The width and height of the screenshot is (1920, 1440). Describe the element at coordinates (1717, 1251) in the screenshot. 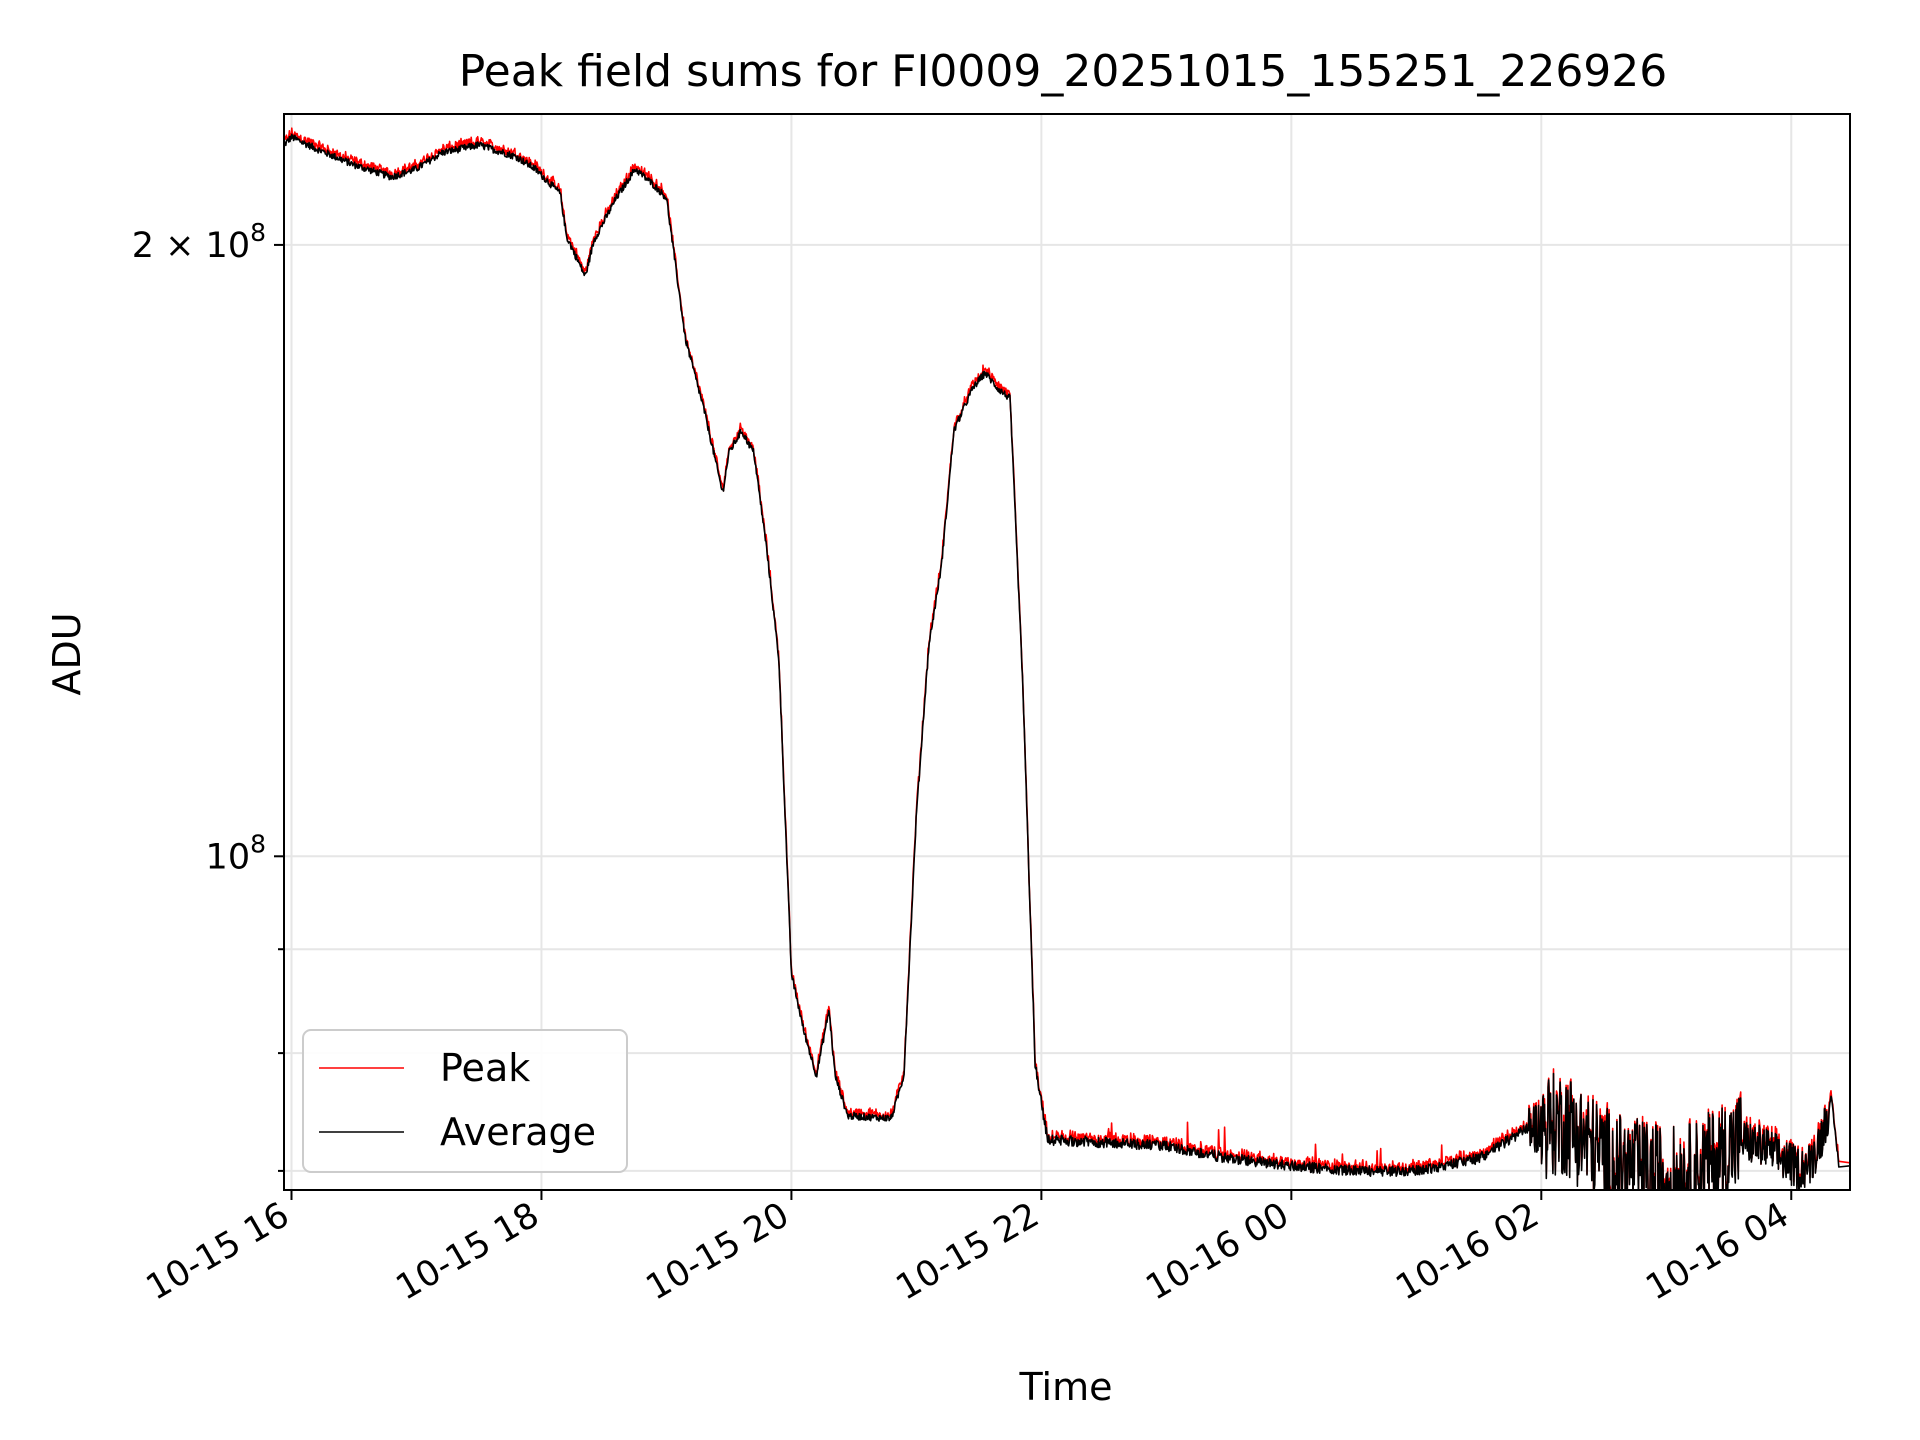

I see `x-tick-label: 10-16 04` at that location.